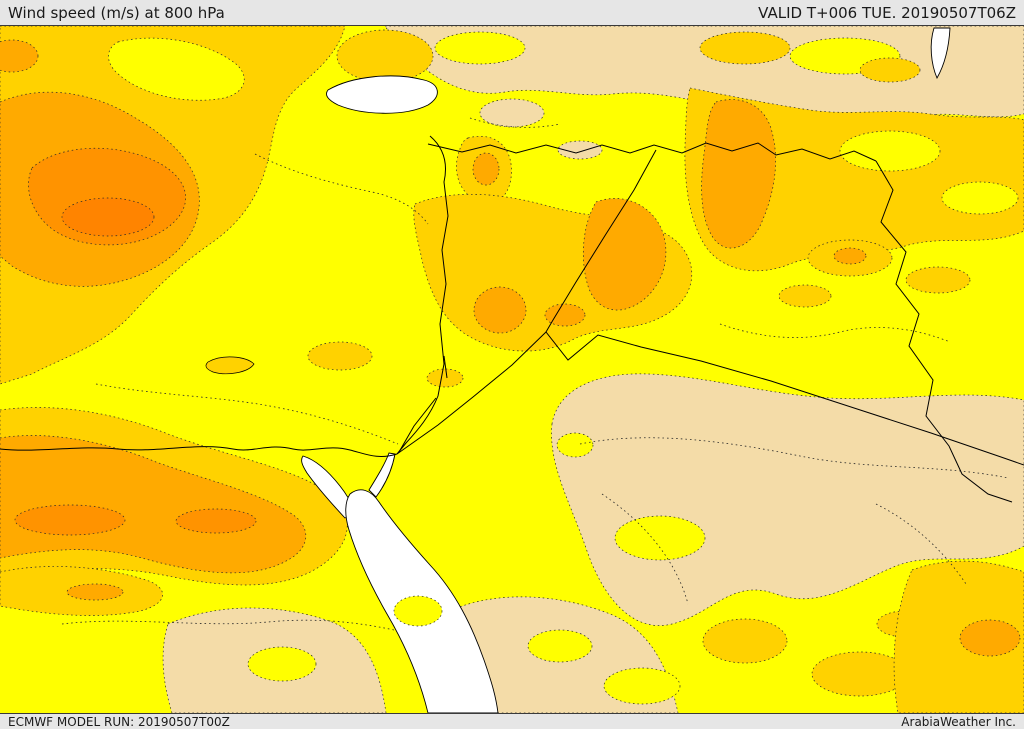 This screenshot has width=1024, height=729. What do you see at coordinates (887, 12) in the screenshot?
I see `valid-time-label: VALID T+006 TUE. 20190507T06Z` at bounding box center [887, 12].